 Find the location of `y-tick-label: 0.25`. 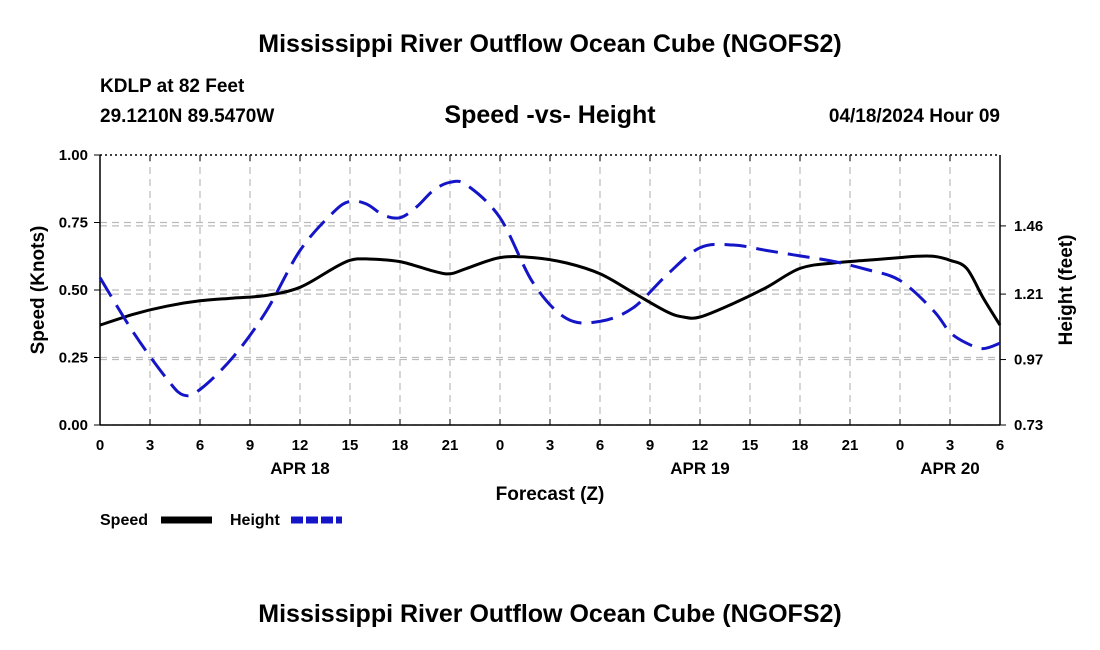

y-tick-label: 0.25 is located at coordinates (73, 358).